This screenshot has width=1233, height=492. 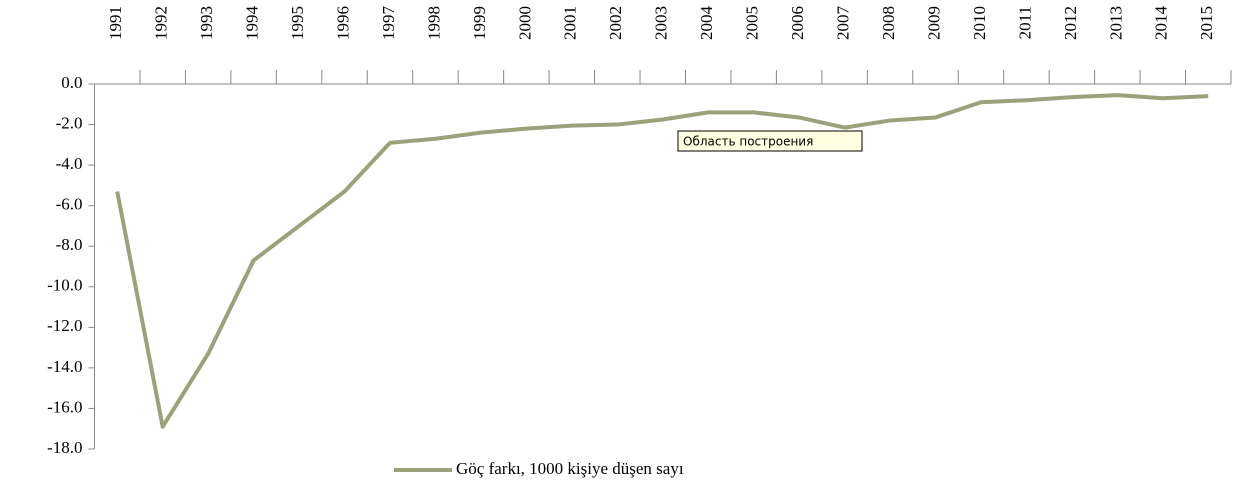 I want to click on y-tick-label: 0.0, so click(x=71, y=82).